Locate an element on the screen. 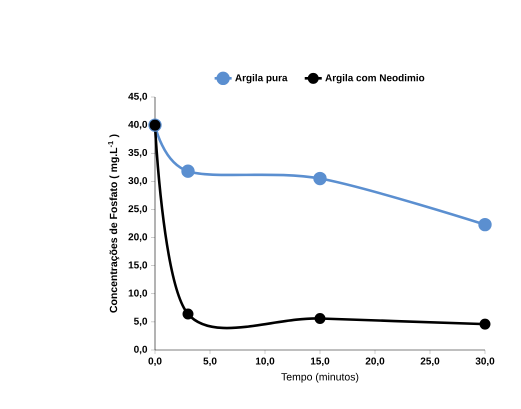 Image resolution: width=521 pixels, height=409 pixels. y-axis-title: Concentrações de Fosfato ( mg.L$^{-1}$ ) is located at coordinates (114, 223).